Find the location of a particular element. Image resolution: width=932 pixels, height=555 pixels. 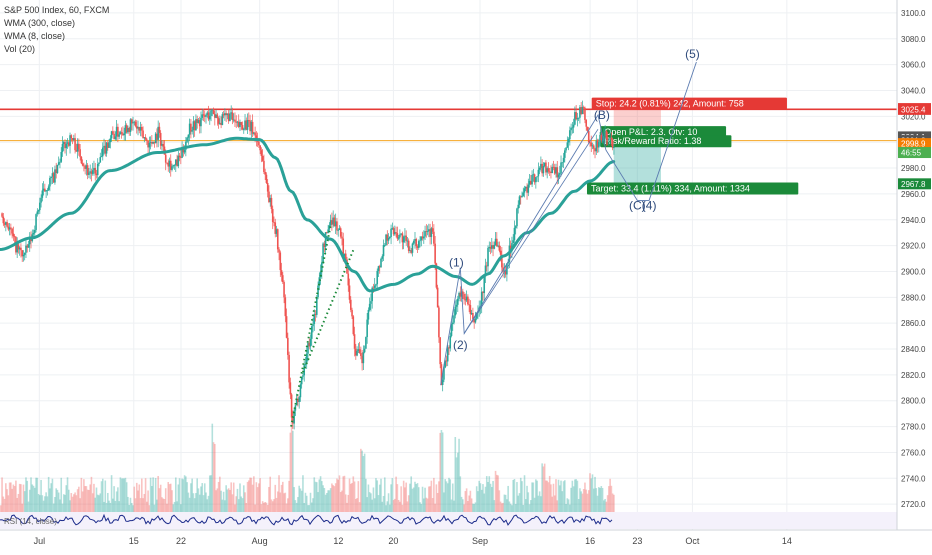

y-tick-label: 2840.0 is located at coordinates (913, 349).